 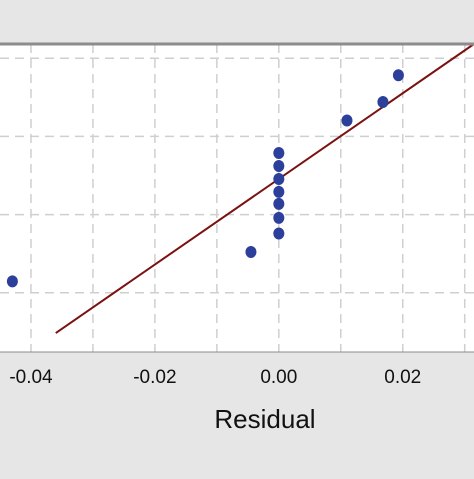 I want to click on x-tick-label: -0.02, so click(x=154, y=377).